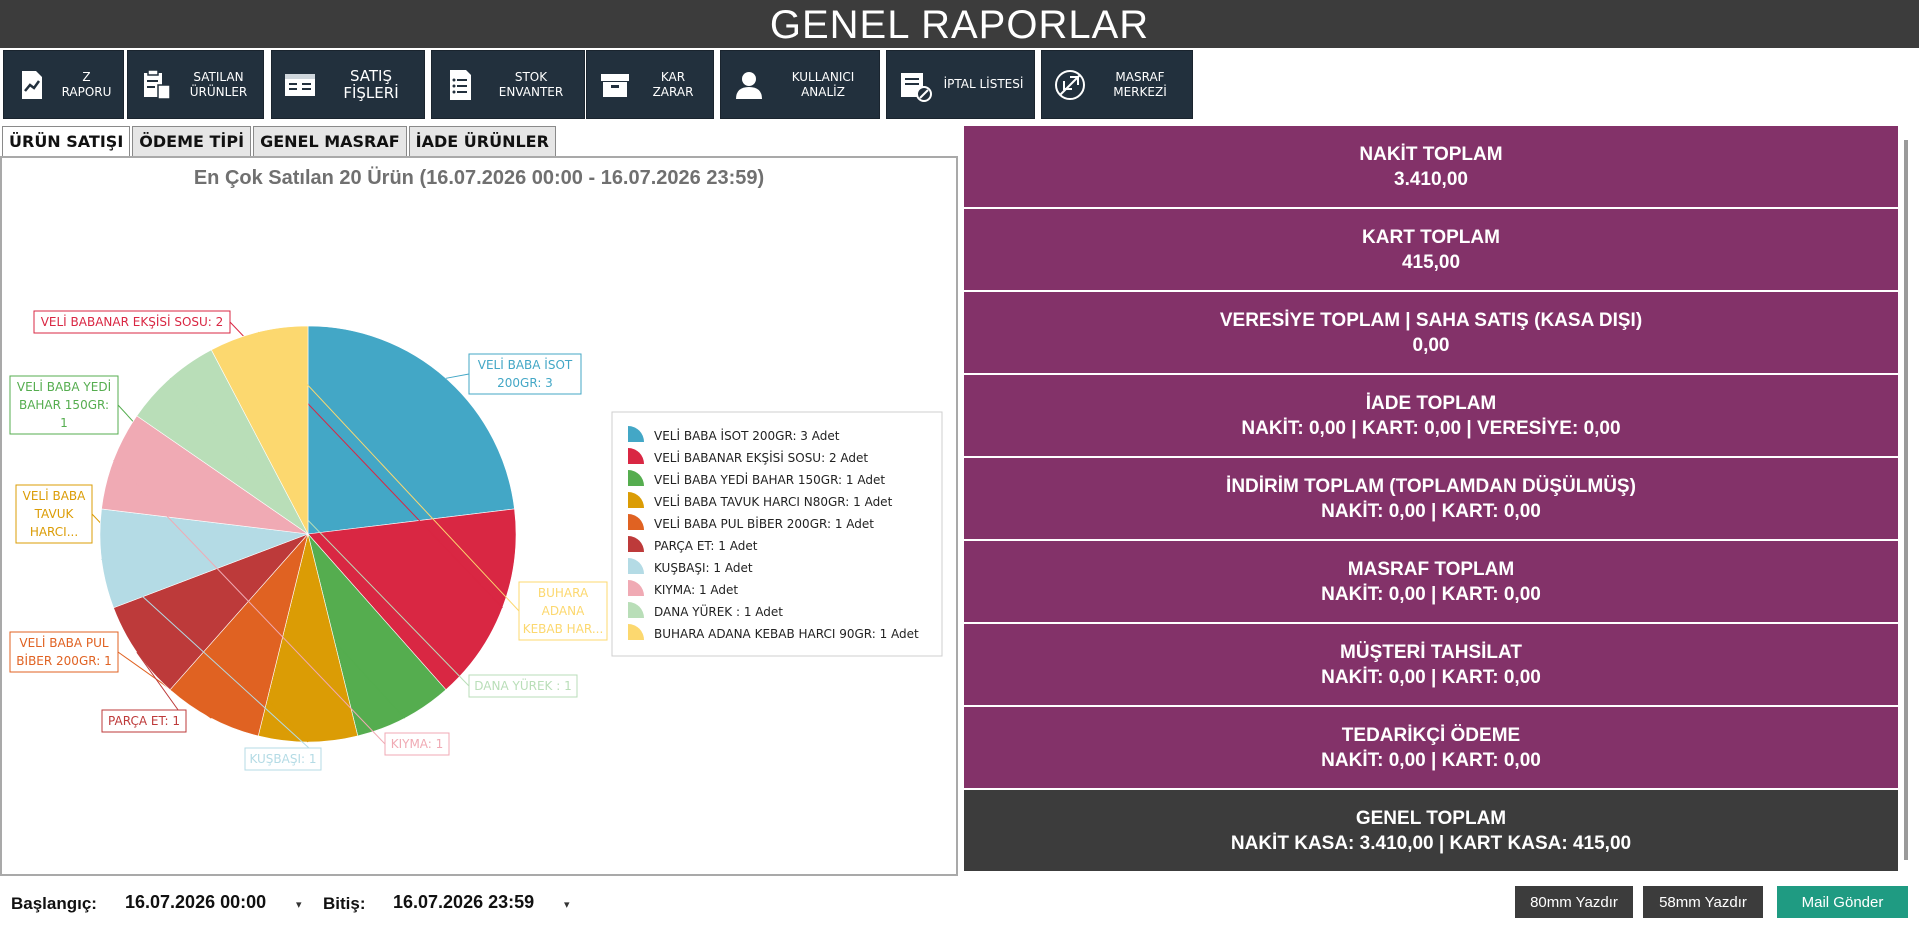 The height and width of the screenshot is (947, 1919). I want to click on legend-item: KIYMA: 1 Adet, so click(696, 590).